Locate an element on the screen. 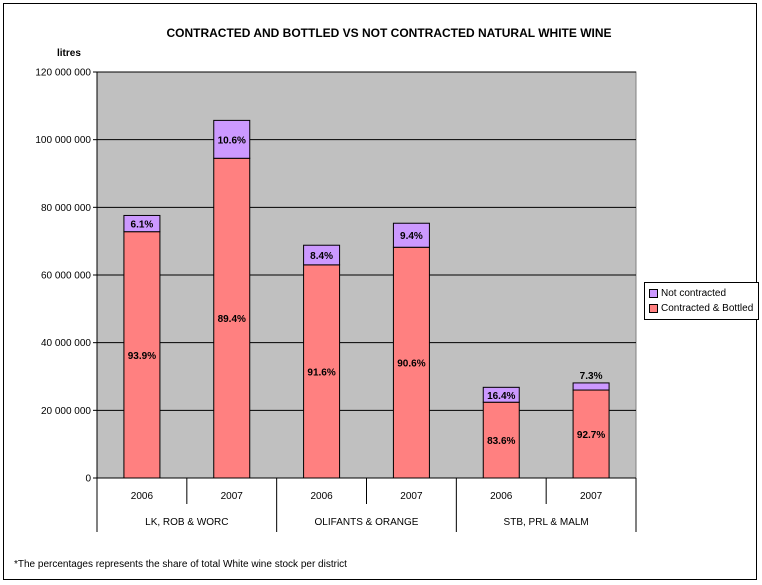 This screenshot has width=762, height=585. data-label-not-contracted: 16.4% is located at coordinates (501, 396).